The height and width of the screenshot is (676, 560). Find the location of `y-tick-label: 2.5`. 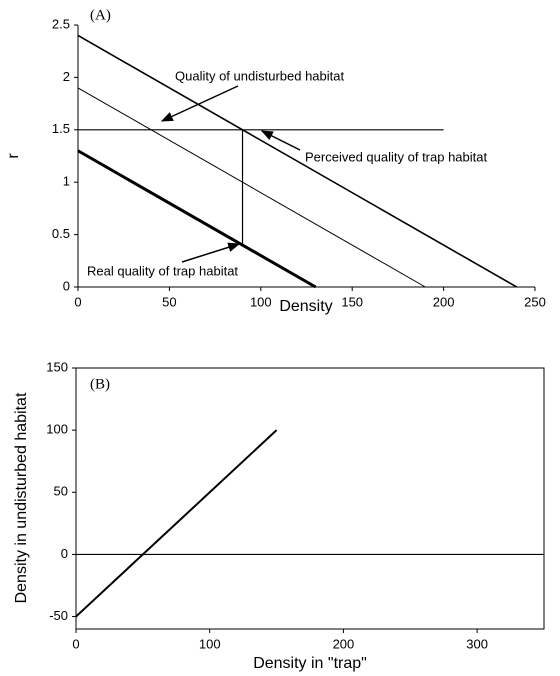

y-tick-label: 2.5 is located at coordinates (61, 23).